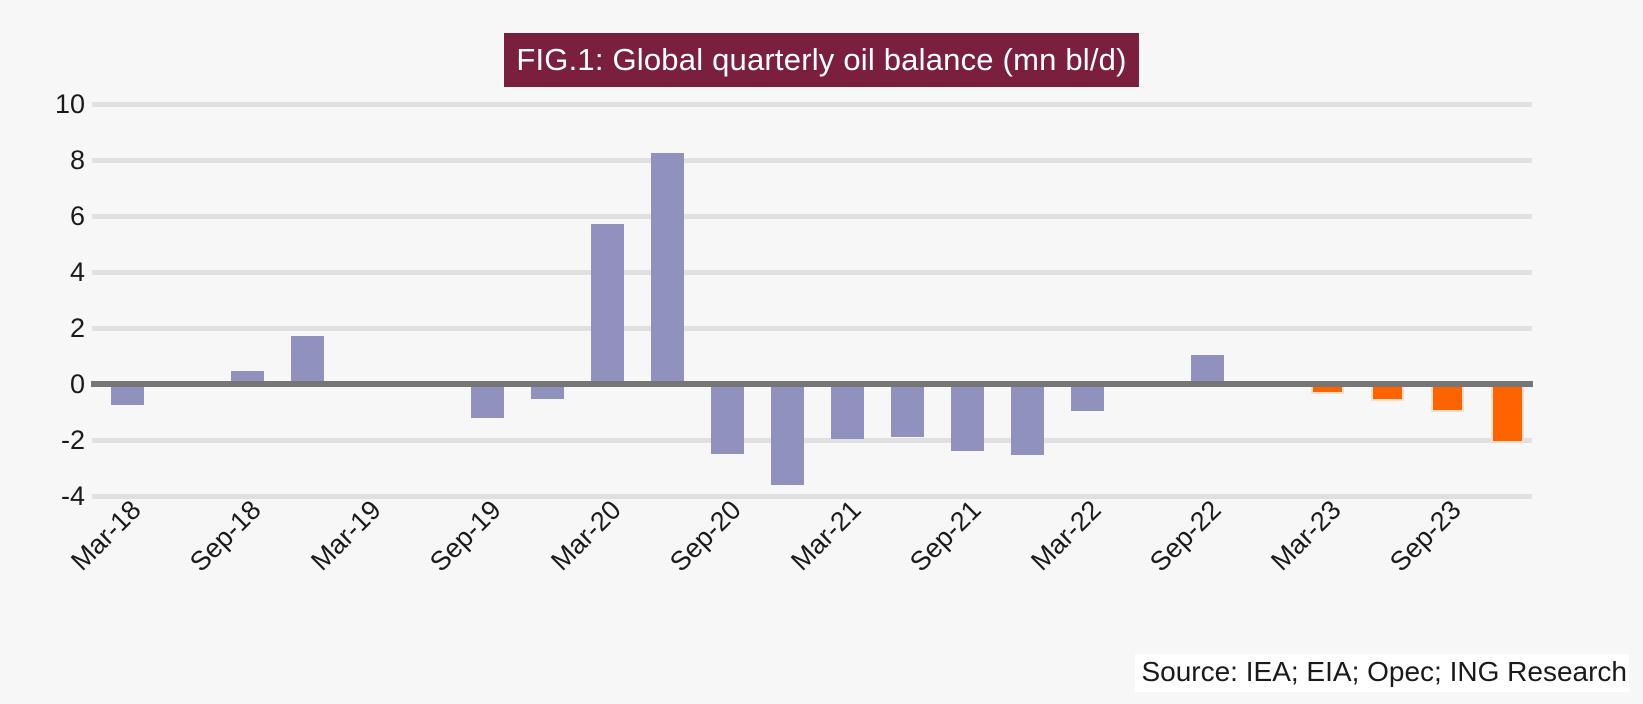 The height and width of the screenshot is (704, 1643). Describe the element at coordinates (812, 384) in the screenshot. I see `zero-axis-line` at that location.